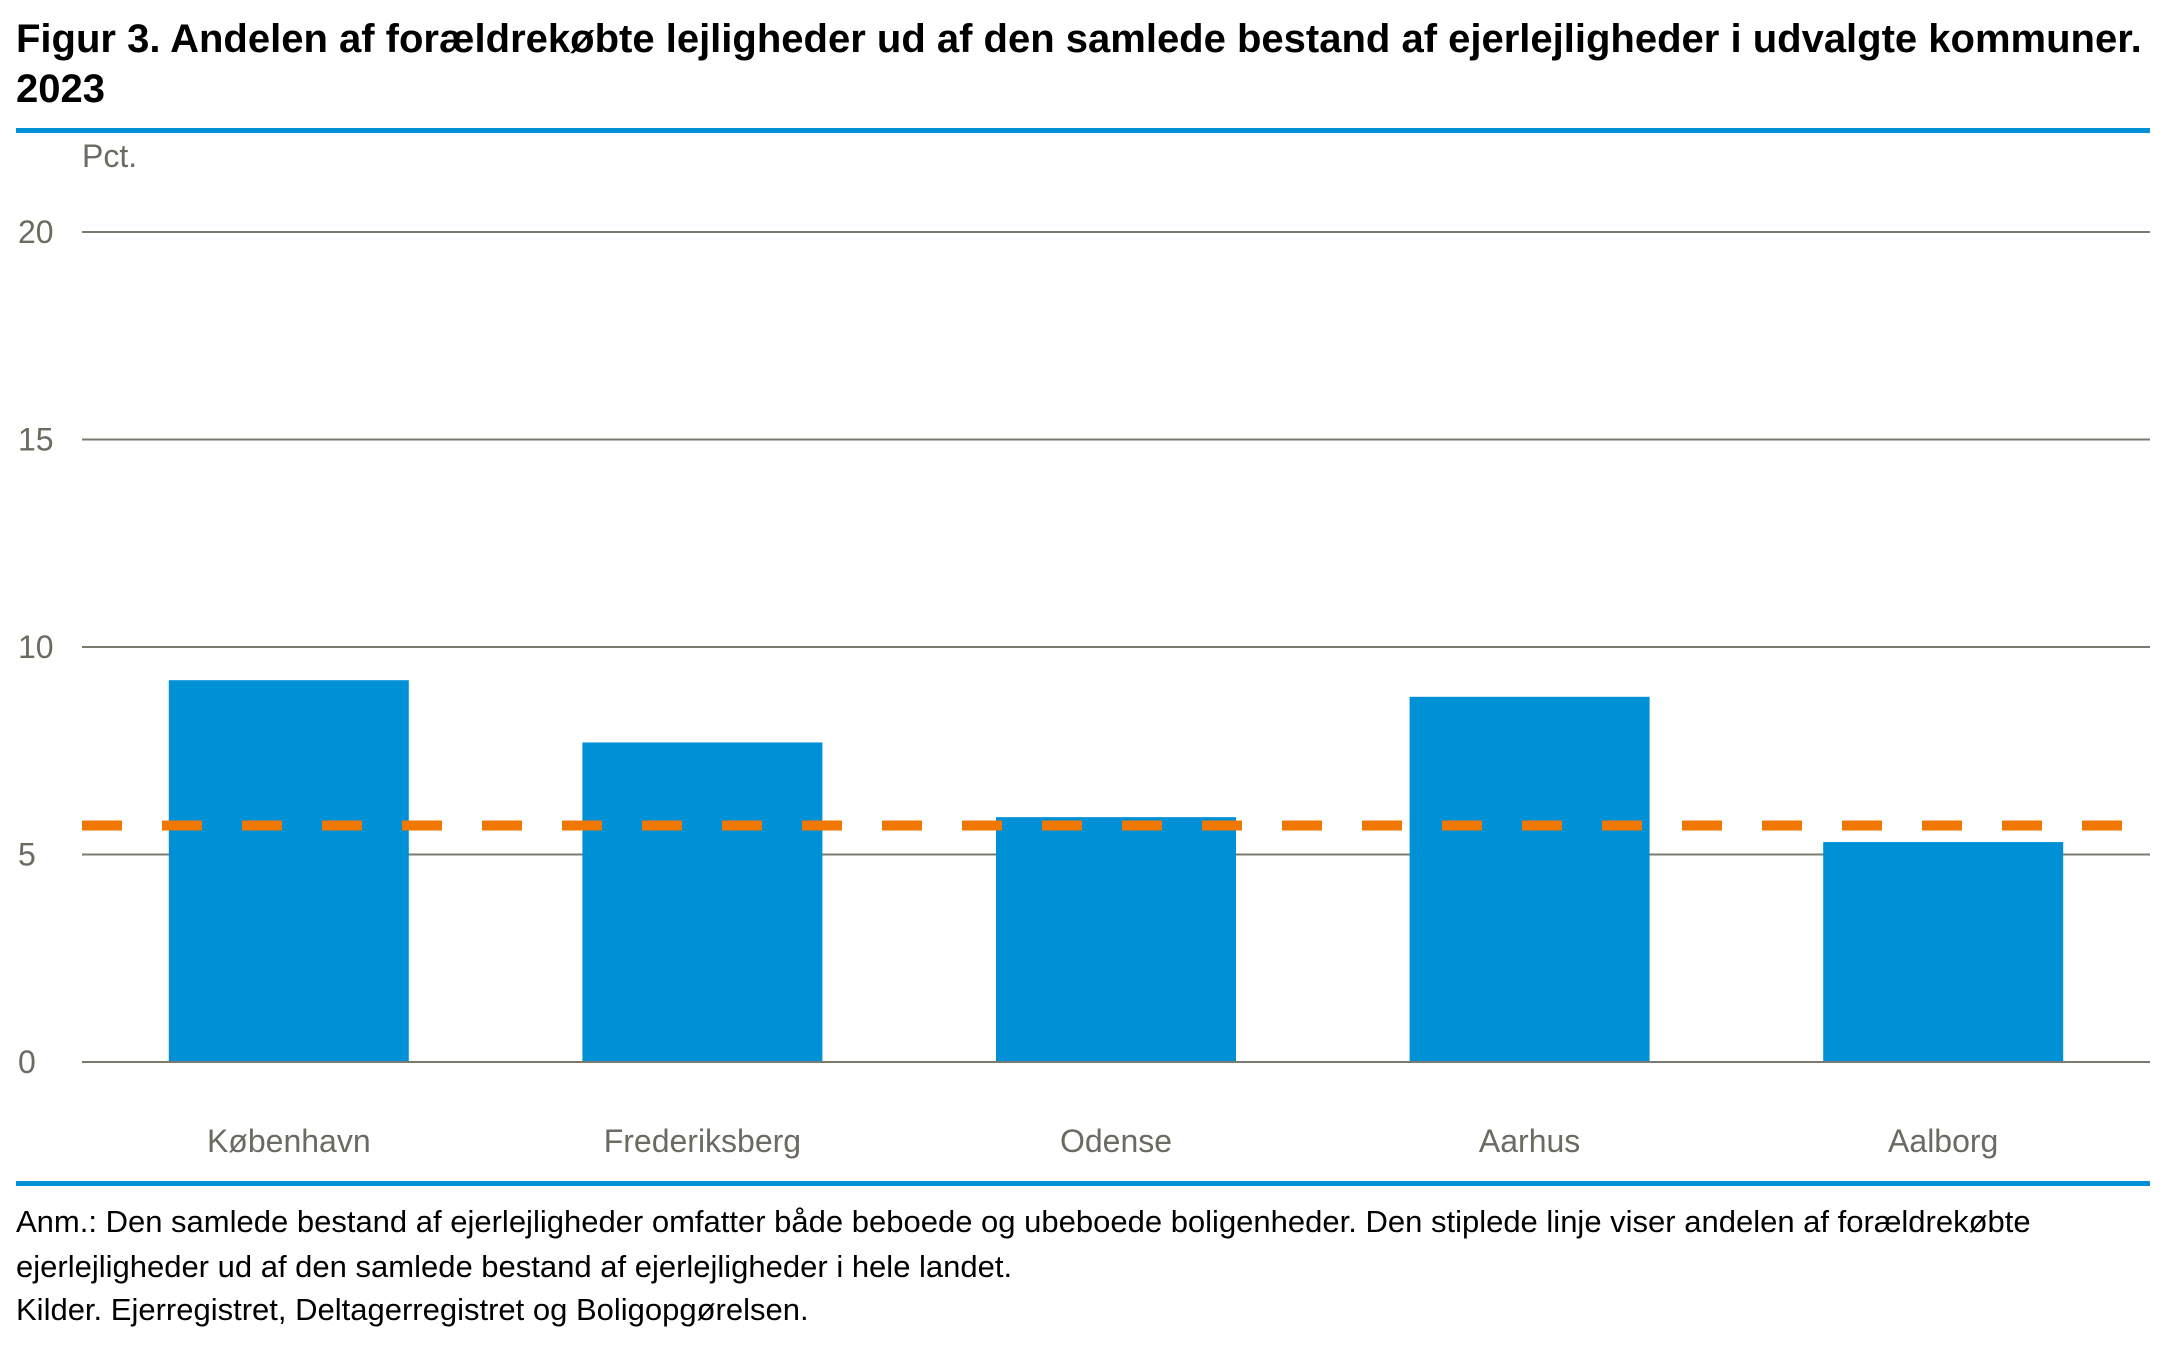 The height and width of the screenshot is (1349, 2166). I want to click on y-tick-label: 5, so click(27, 855).